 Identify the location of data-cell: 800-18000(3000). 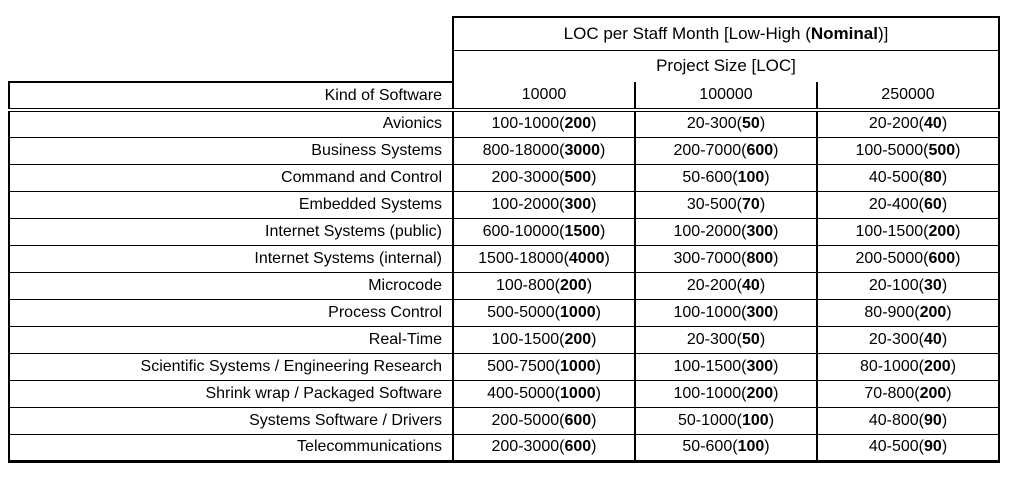
(543, 150).